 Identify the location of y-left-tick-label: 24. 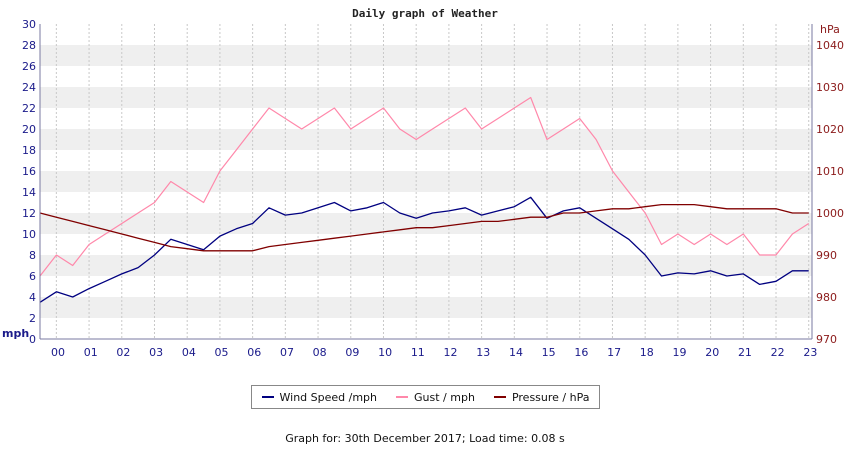
(29, 87).